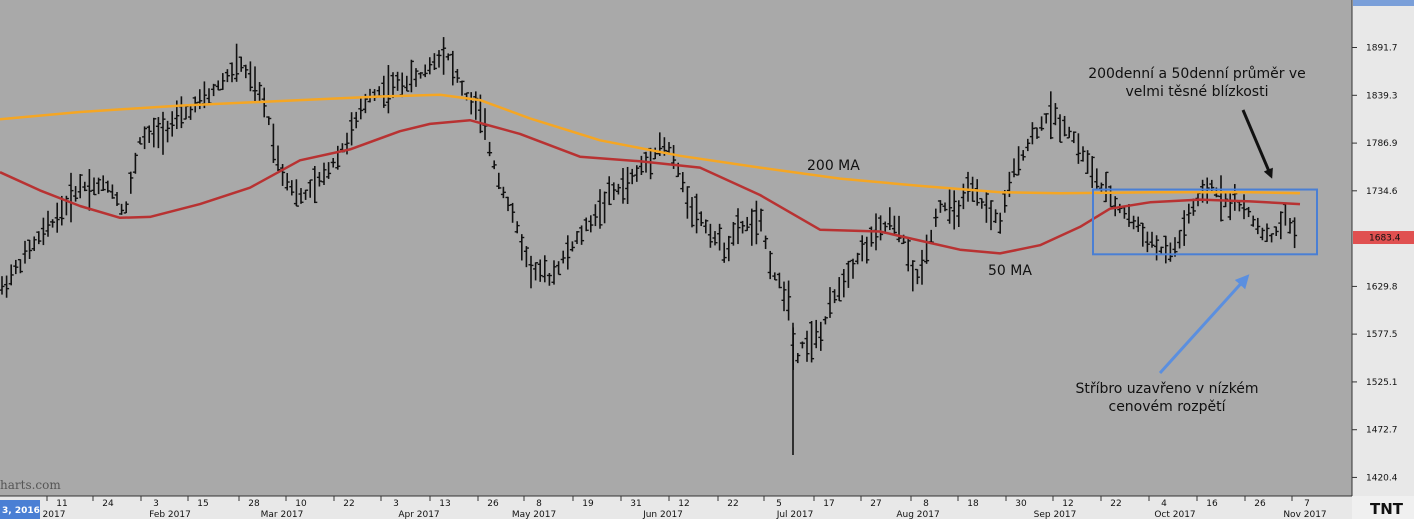  What do you see at coordinates (108, 504) in the screenshot?
I see `x-day-label-1: 24` at bounding box center [108, 504].